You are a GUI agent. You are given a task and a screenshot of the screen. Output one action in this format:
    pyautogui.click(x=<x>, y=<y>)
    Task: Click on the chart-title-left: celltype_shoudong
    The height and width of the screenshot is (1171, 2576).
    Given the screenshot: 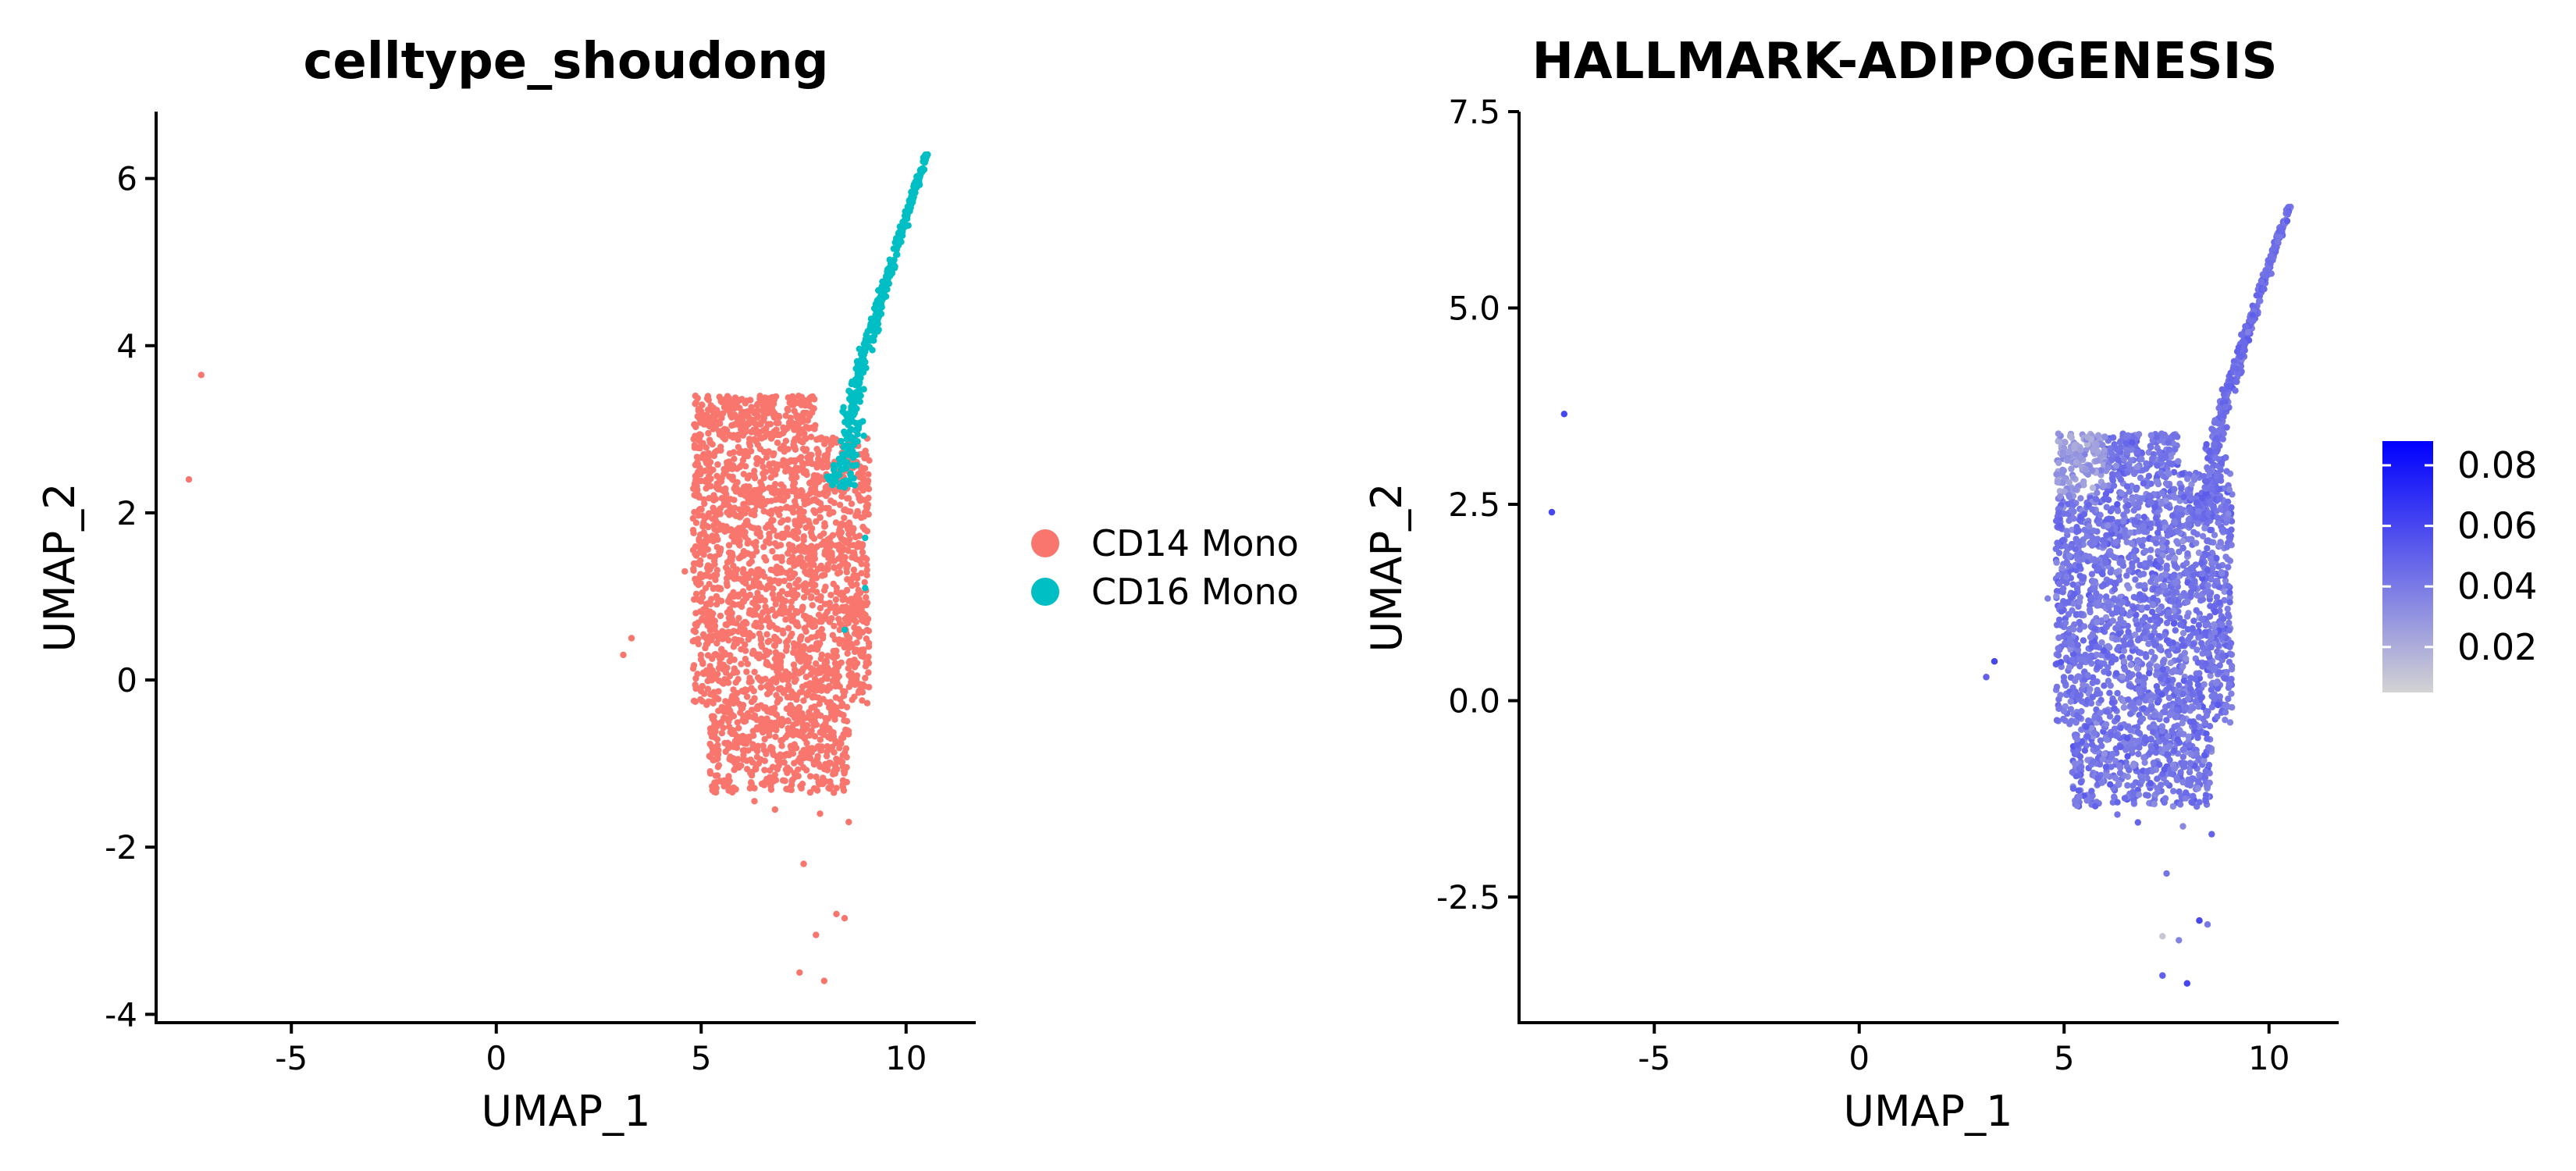 What is the action you would take?
    pyautogui.click(x=565, y=62)
    